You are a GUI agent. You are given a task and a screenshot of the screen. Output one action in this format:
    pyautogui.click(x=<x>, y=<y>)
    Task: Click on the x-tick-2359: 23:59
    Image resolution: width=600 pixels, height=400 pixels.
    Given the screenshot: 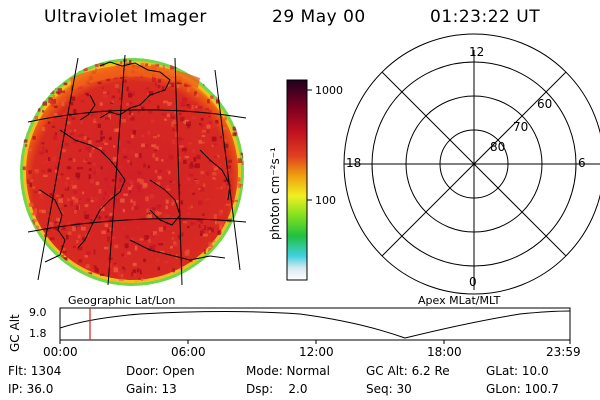 What is the action you would take?
    pyautogui.click(x=563, y=352)
    